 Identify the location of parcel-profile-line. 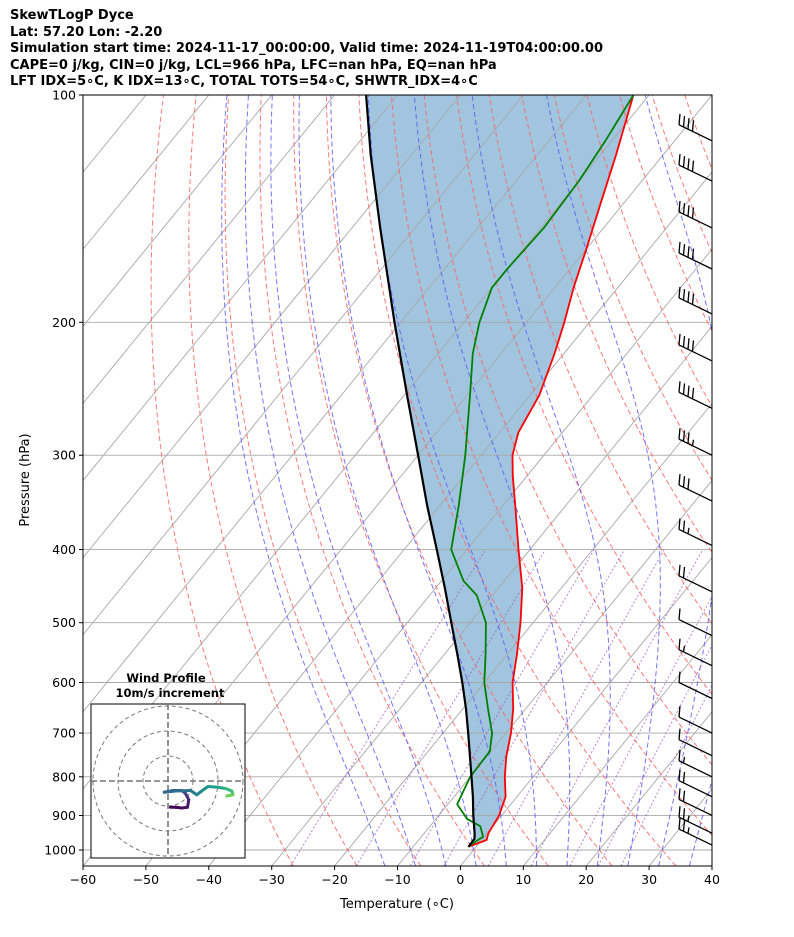
(420, 471).